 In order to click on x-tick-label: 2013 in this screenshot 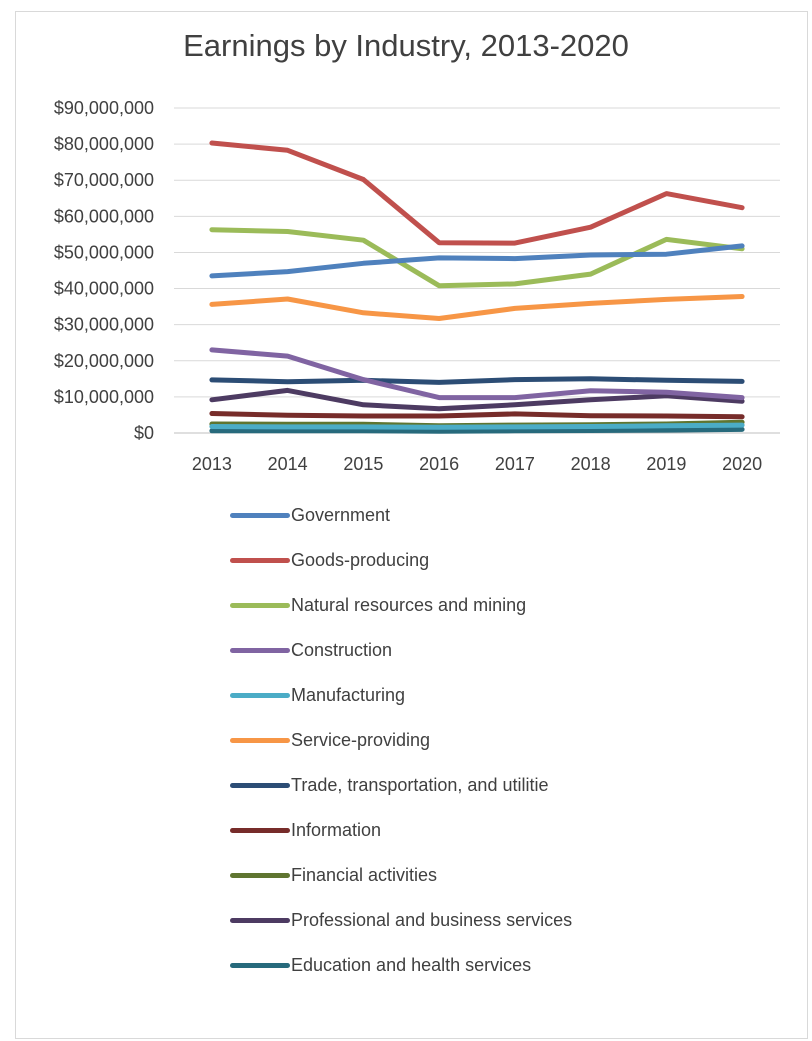, I will do `click(212, 464)`.